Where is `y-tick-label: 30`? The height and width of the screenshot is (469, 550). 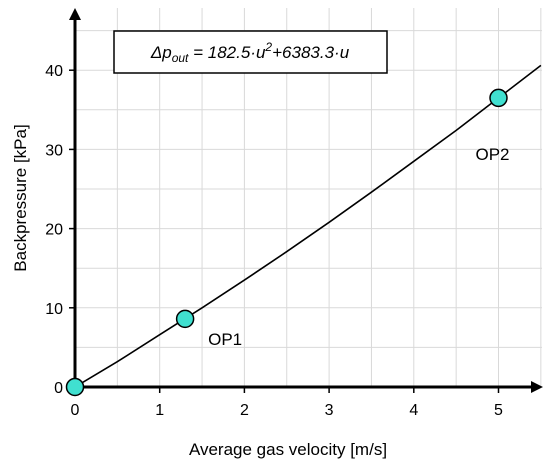 y-tick-label: 30 is located at coordinates (54, 150).